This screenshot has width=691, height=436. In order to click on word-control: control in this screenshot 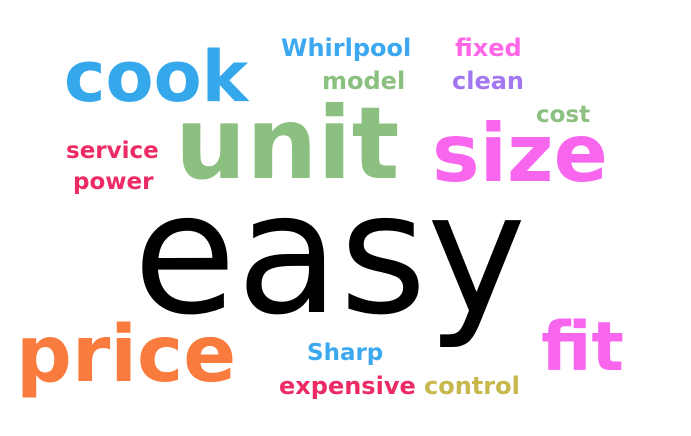, I will do `click(472, 386)`.